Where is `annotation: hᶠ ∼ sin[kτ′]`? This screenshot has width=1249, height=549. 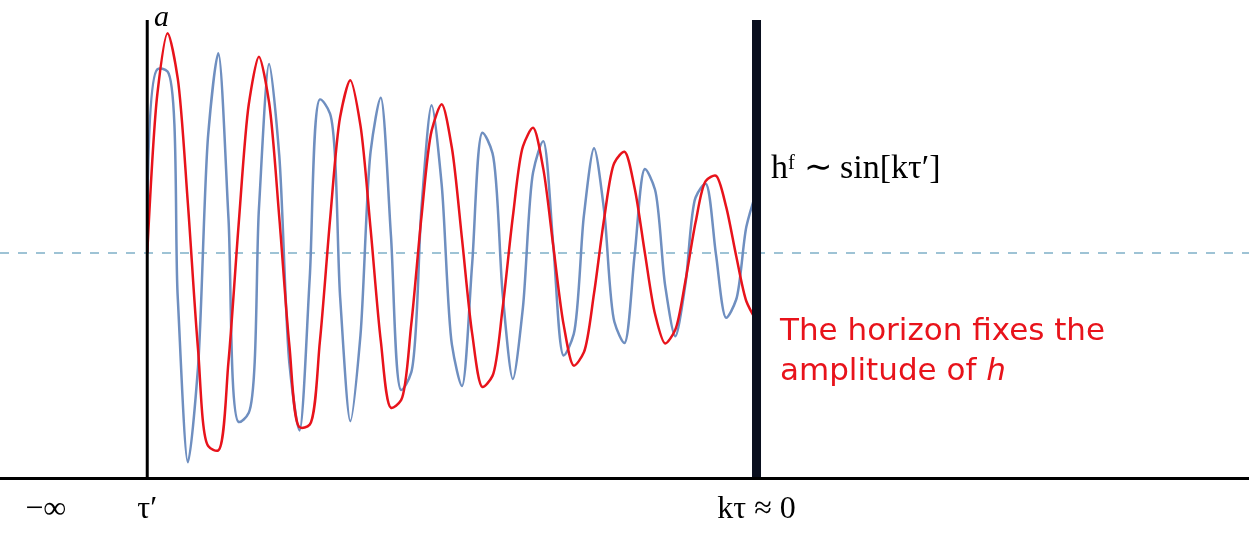 annotation: hᶠ ∼ sin[kτ′] is located at coordinates (856, 166).